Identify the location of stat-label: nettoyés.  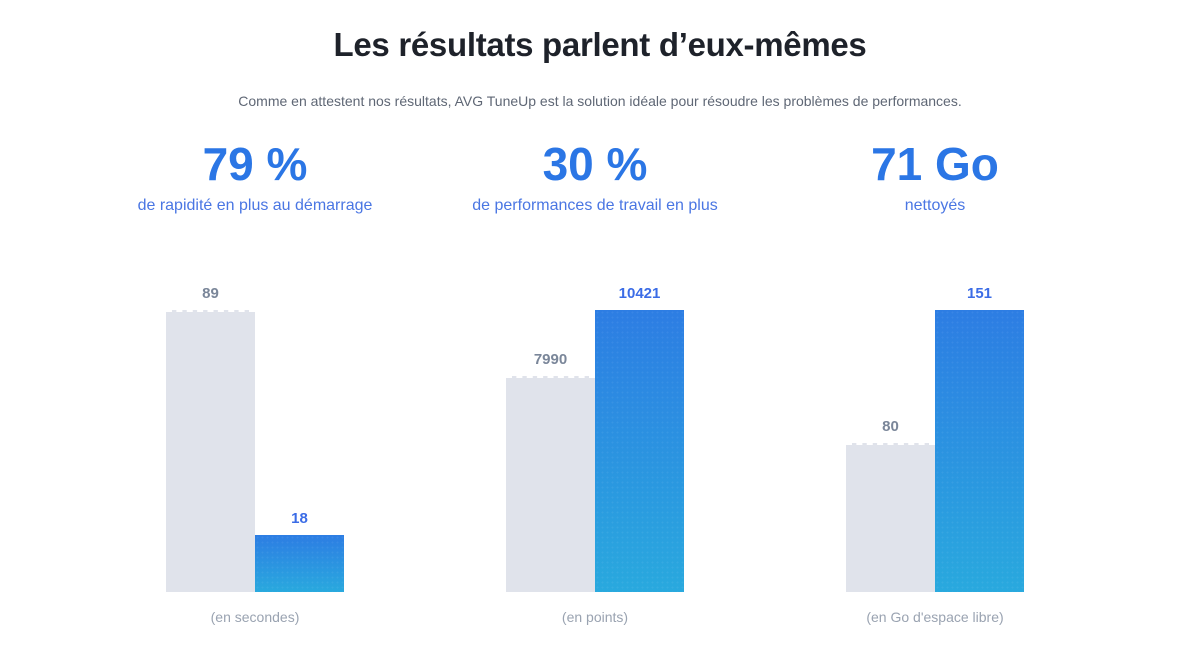
(935, 206).